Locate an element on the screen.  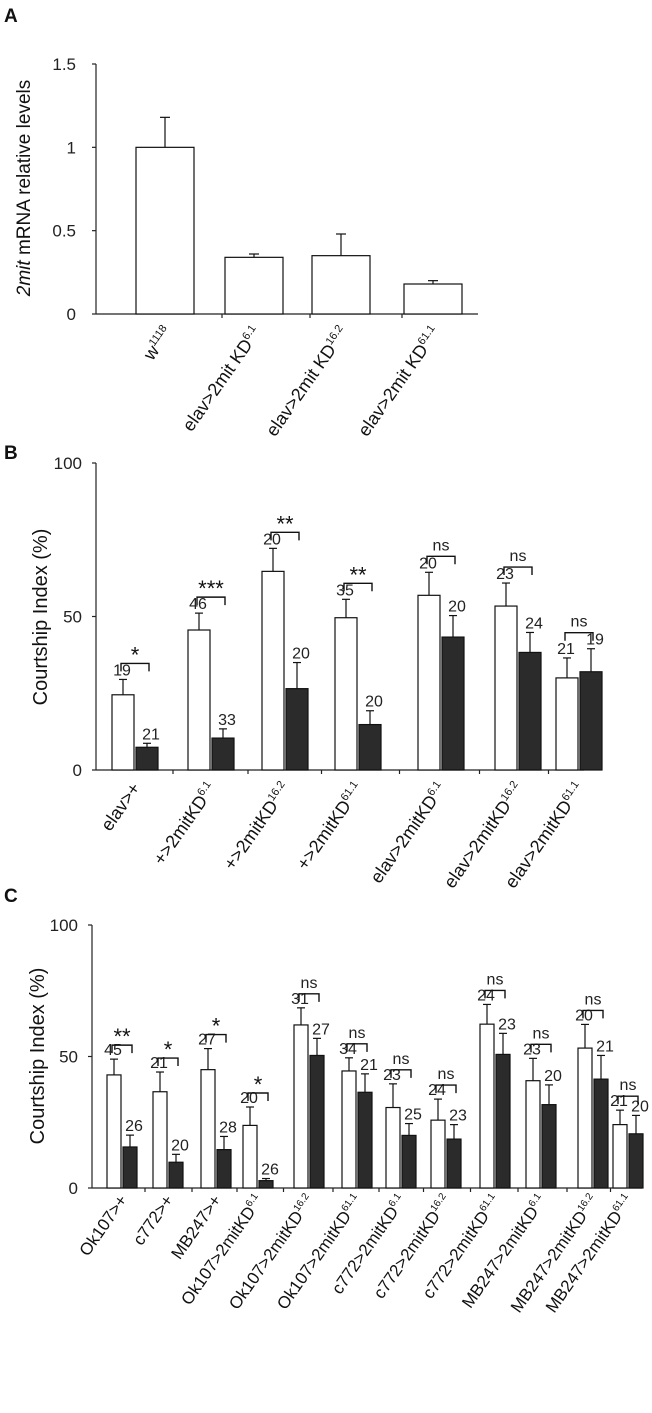
b-category-label-sup: 16.2 is located at coordinates (277, 791).